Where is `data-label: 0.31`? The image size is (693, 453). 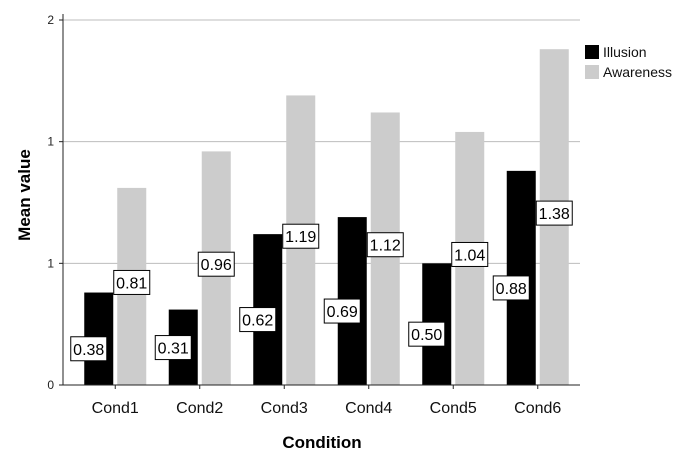 data-label: 0.31 is located at coordinates (173, 349).